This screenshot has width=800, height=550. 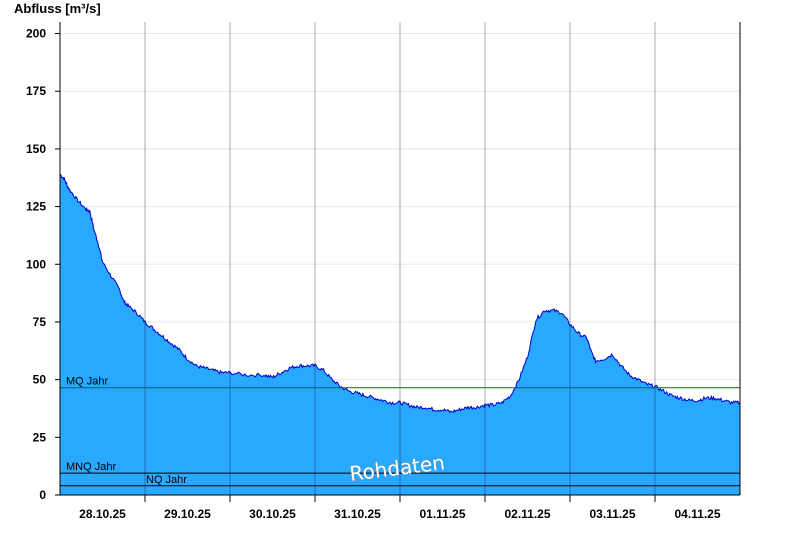 I want to click on y-axis-ticks: 0 25 50 75 100 125 150 175 200, so click(x=43, y=264).